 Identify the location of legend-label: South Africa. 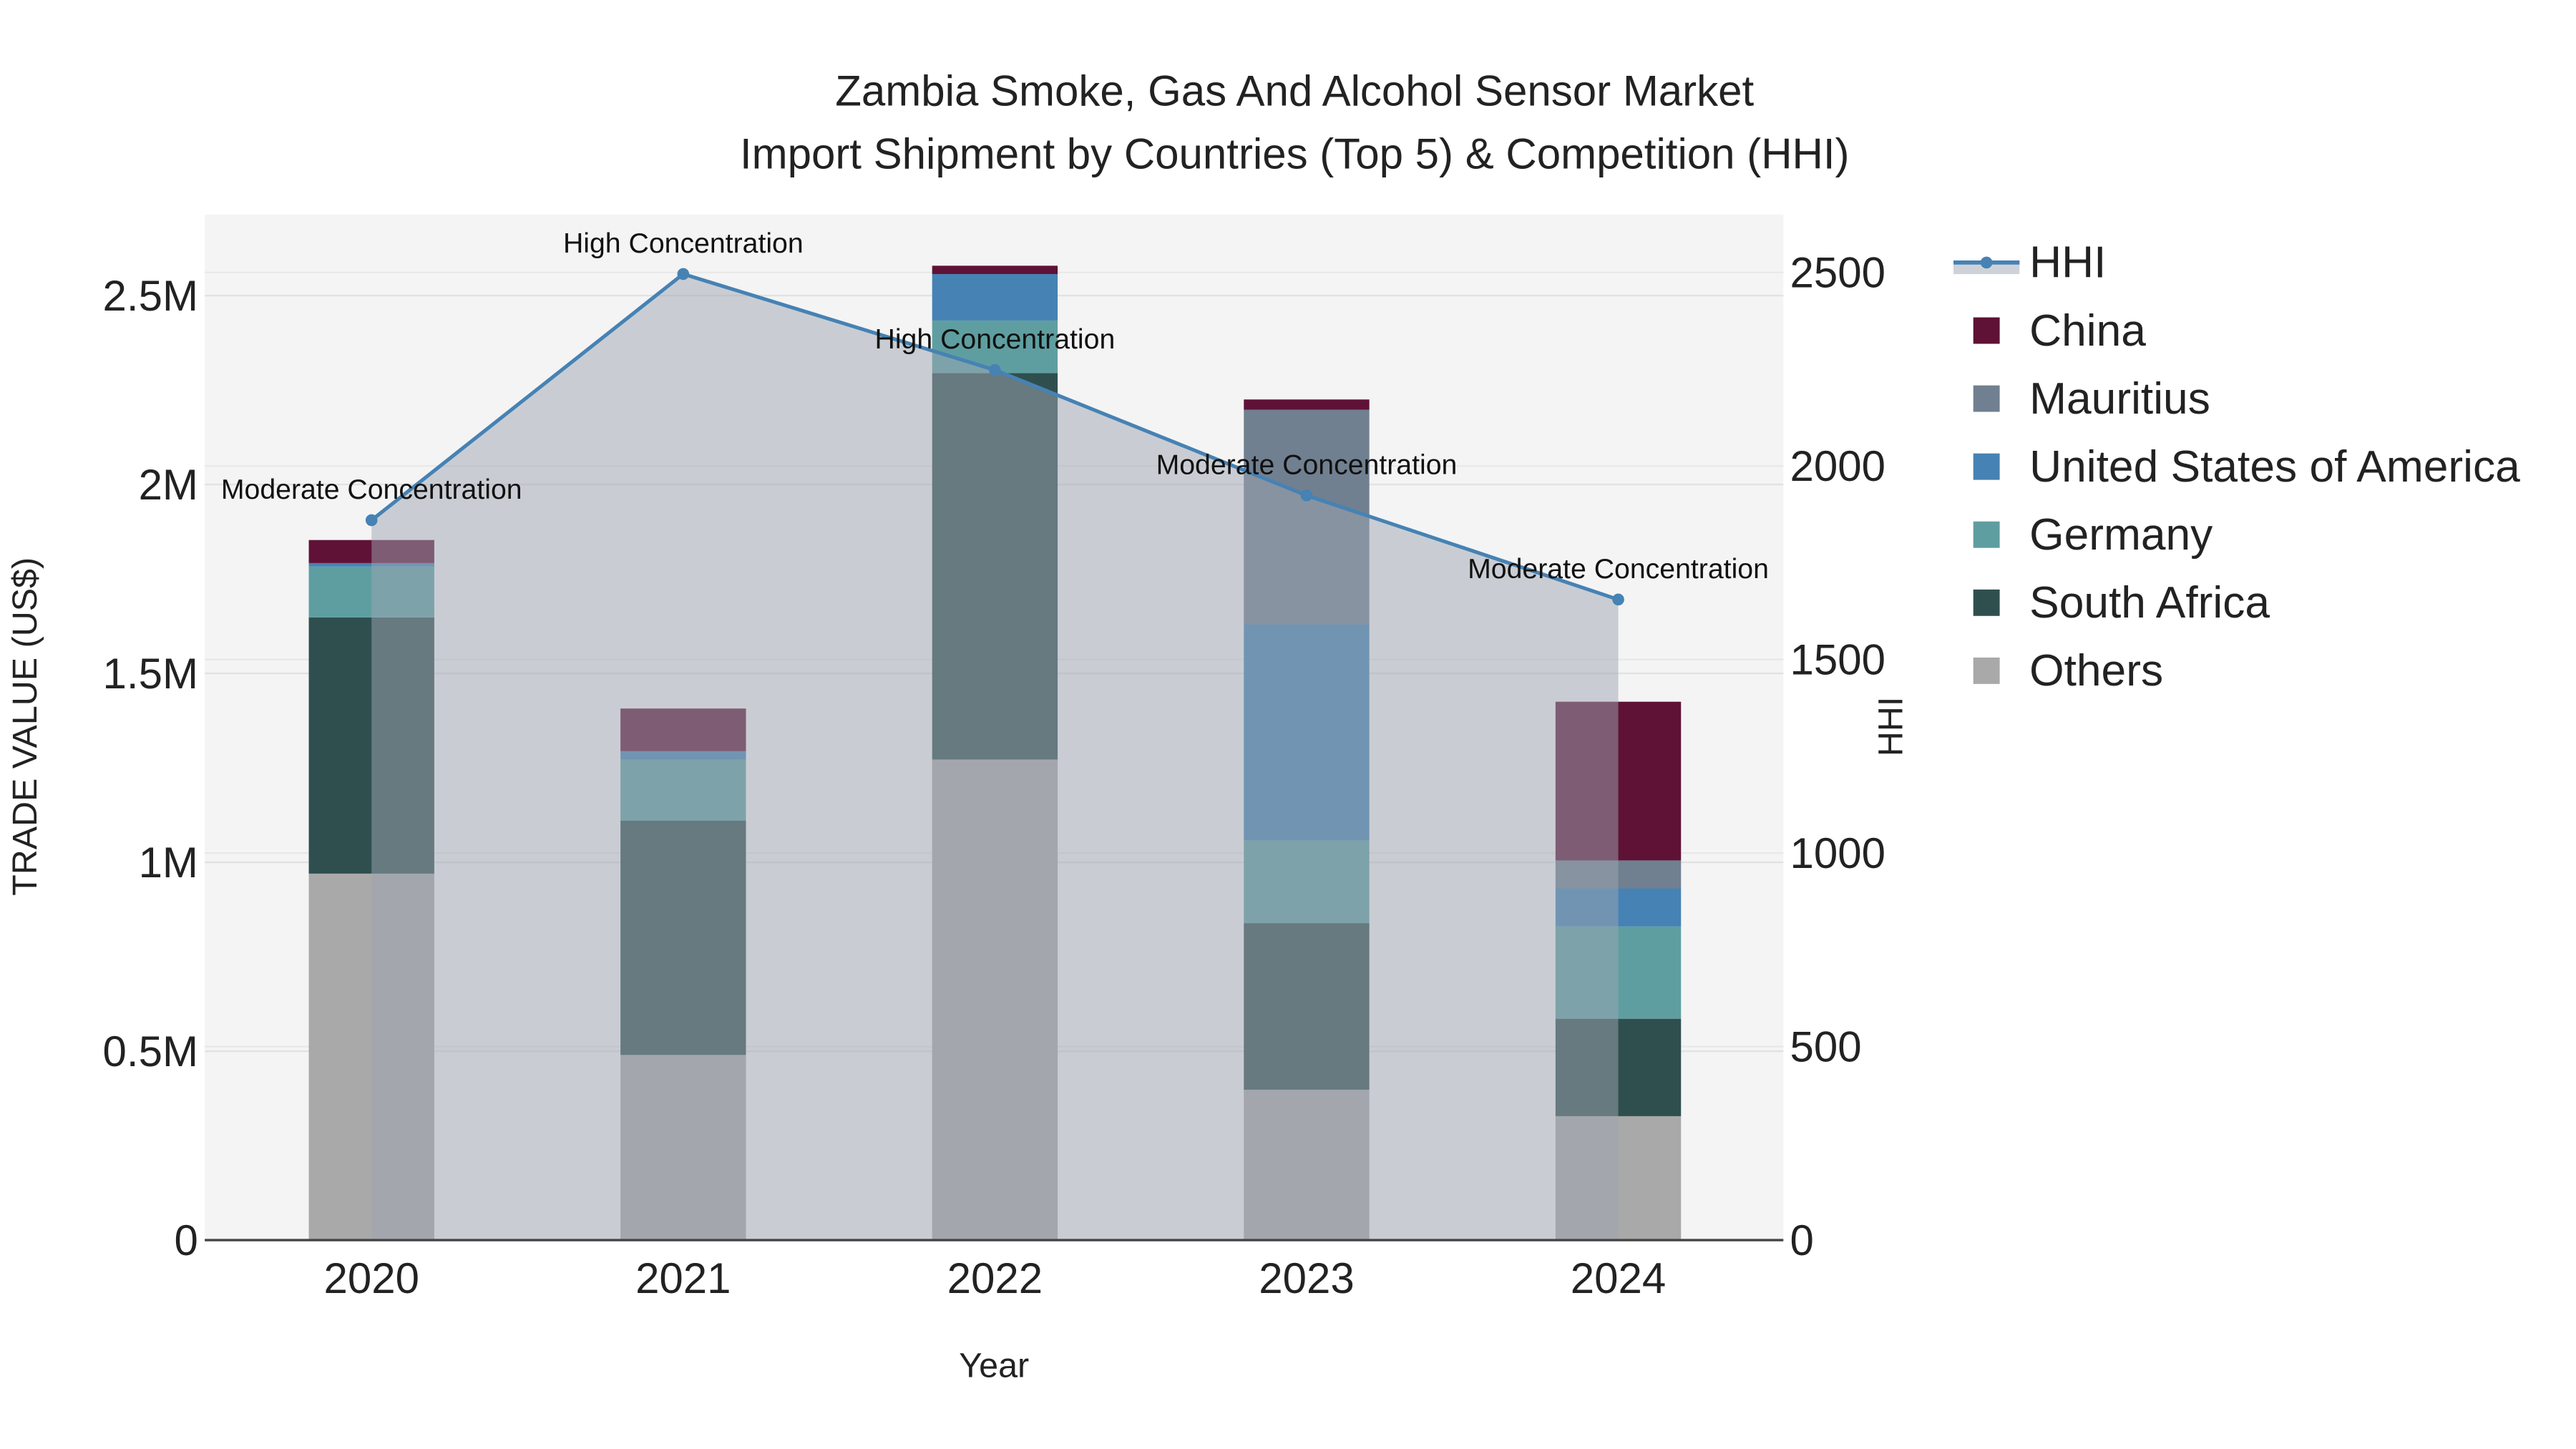
(2149, 603).